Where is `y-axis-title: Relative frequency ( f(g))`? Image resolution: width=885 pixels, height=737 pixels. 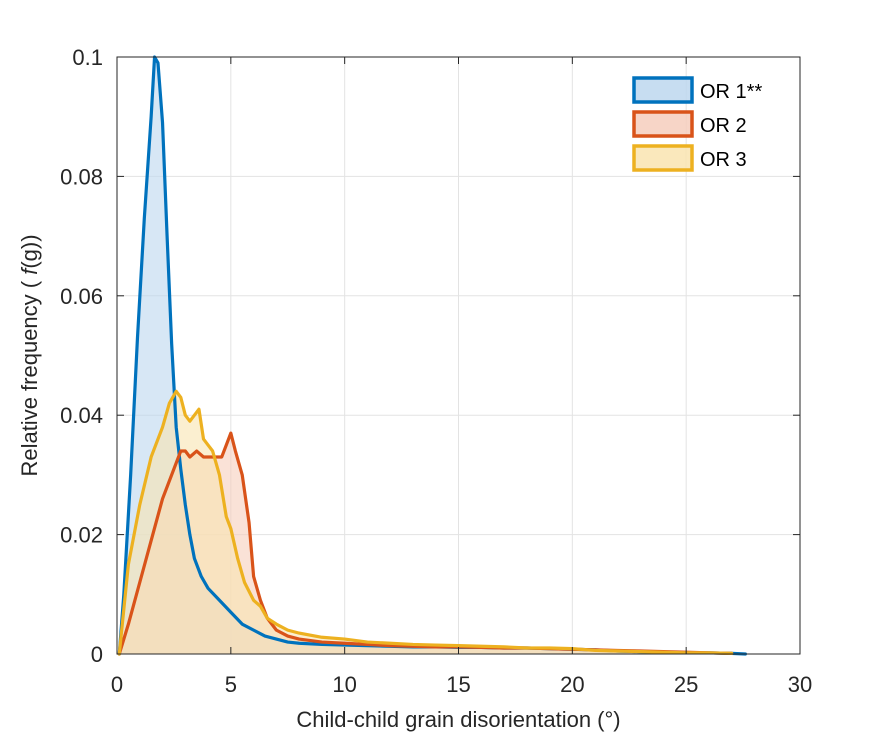
y-axis-title: Relative frequency ( f(g)) is located at coordinates (29, 355).